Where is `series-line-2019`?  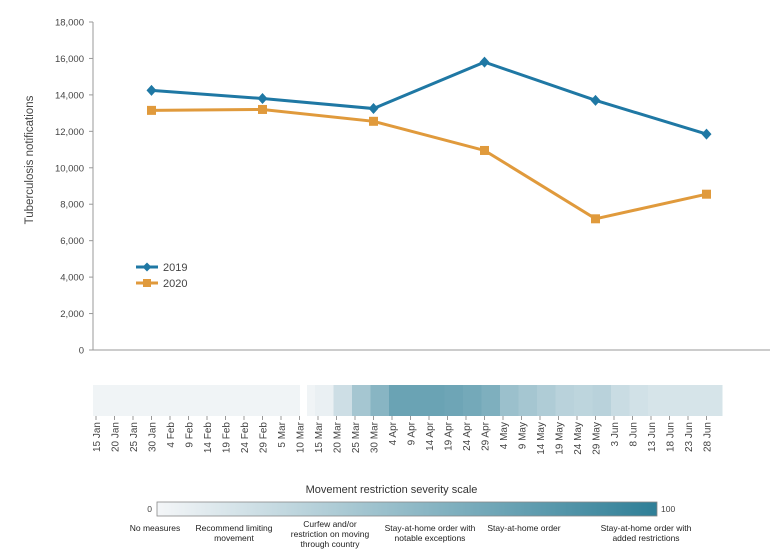 series-line-2019 is located at coordinates (429, 98).